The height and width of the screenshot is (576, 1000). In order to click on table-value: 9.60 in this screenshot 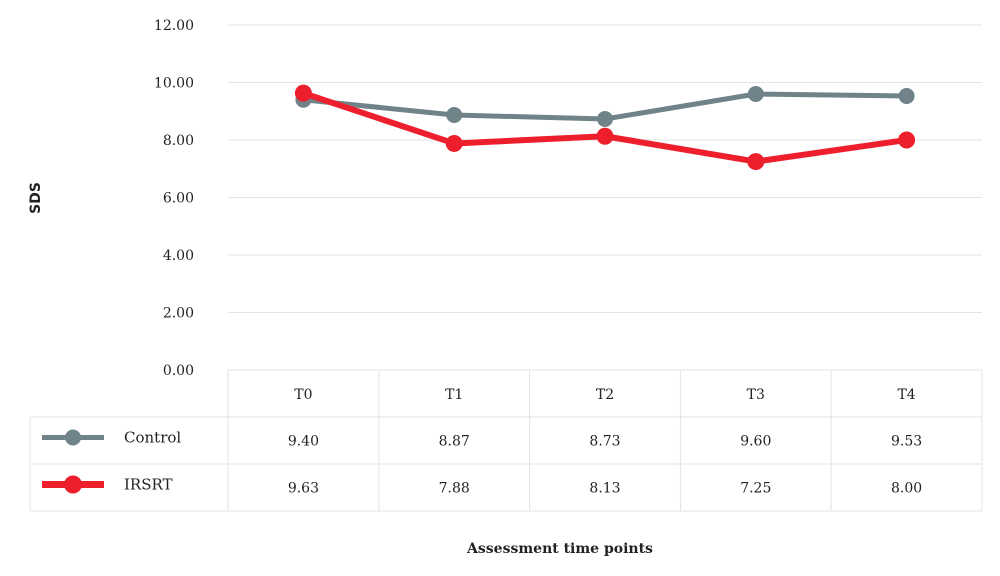, I will do `click(755, 442)`.